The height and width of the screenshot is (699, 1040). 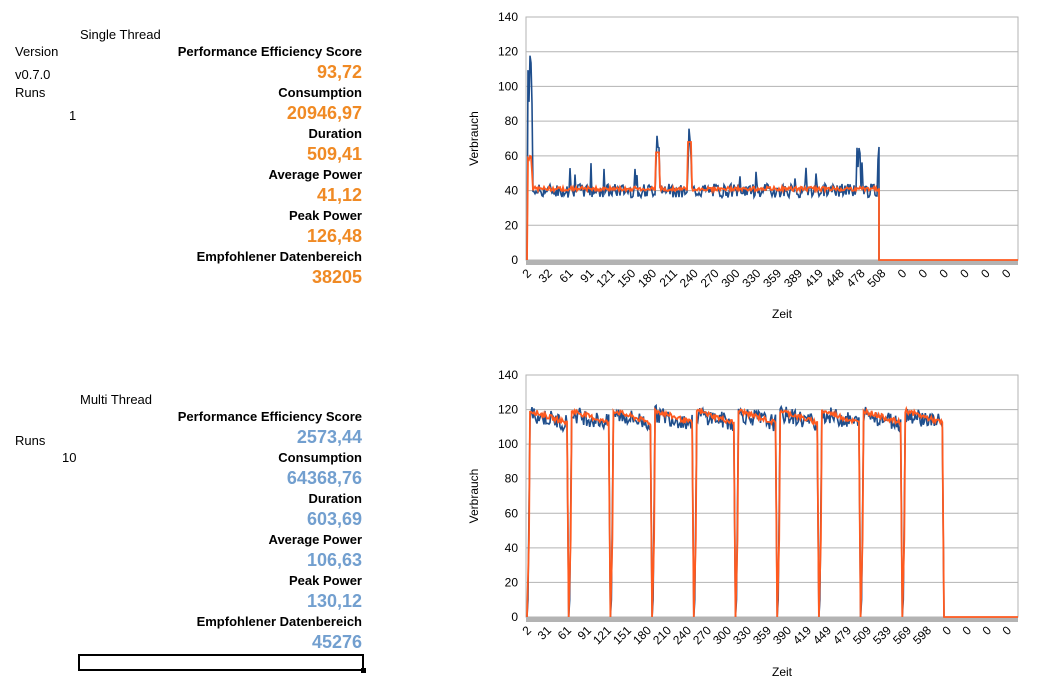 What do you see at coordinates (315, 174) in the screenshot?
I see `single-metric-label: Average Power` at bounding box center [315, 174].